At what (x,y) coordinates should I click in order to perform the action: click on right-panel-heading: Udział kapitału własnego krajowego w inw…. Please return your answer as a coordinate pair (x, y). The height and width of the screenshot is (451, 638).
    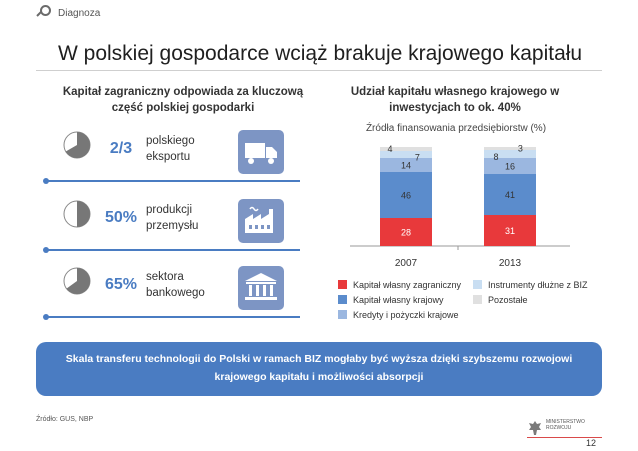
    Looking at the image, I should click on (455, 100).